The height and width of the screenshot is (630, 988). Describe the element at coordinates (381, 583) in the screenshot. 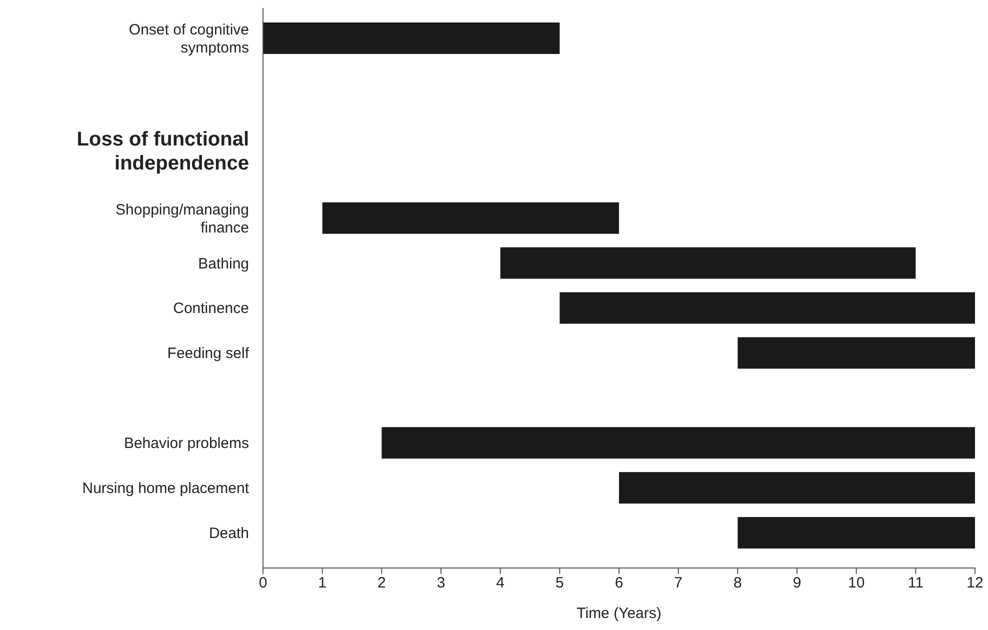

I see `x-tick-label: 2` at that location.